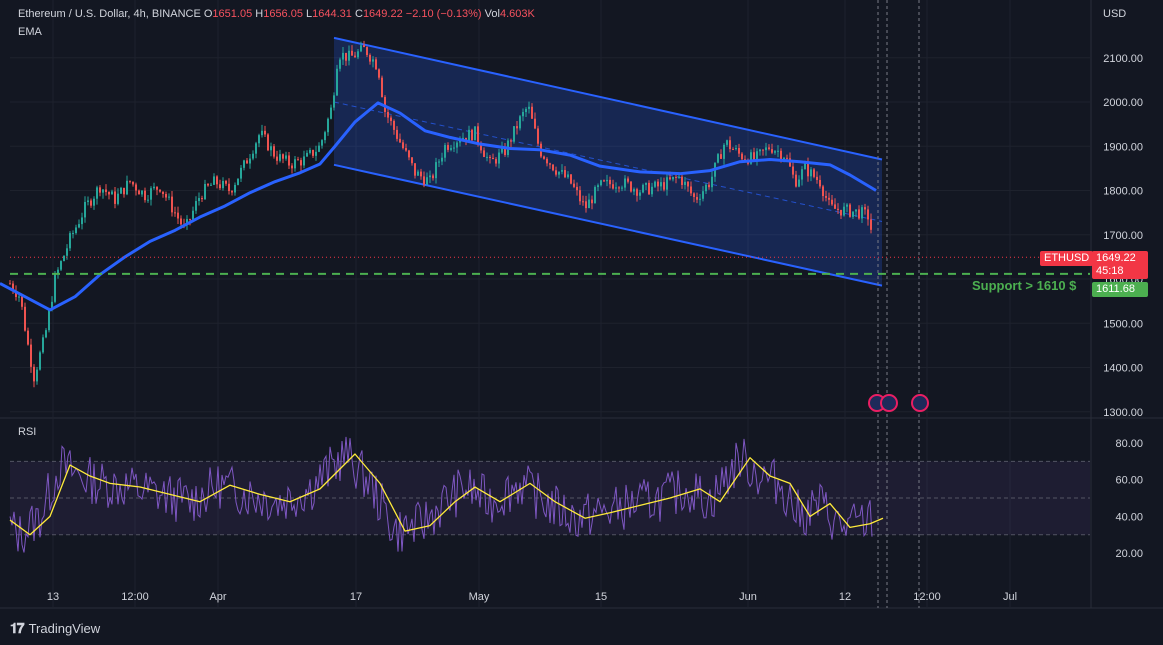 The height and width of the screenshot is (645, 1163). What do you see at coordinates (382, 14) in the screenshot?
I see `close-value: 1649.22` at bounding box center [382, 14].